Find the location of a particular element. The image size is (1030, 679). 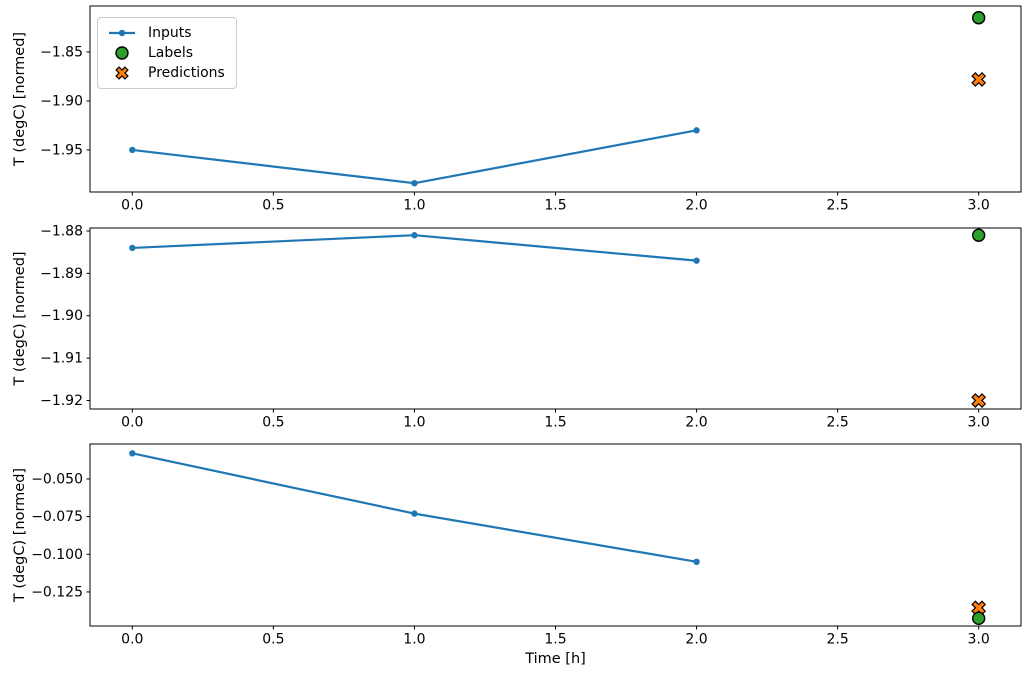

legend-item-inputs: Inputs is located at coordinates (166, 33).